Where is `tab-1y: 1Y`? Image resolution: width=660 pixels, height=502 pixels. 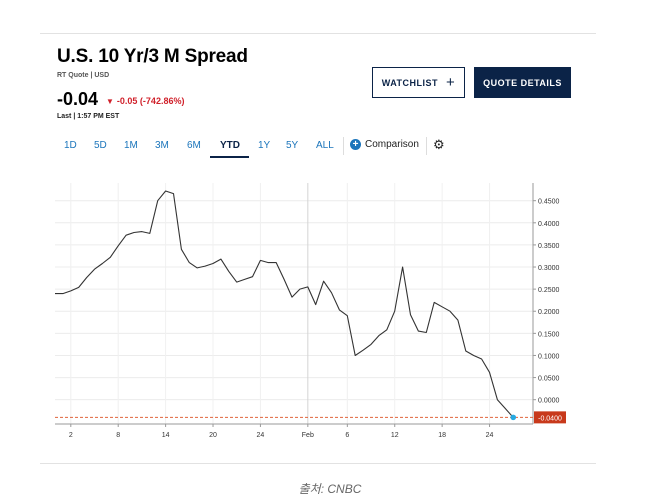
tab-1y: 1Y is located at coordinates (264, 145).